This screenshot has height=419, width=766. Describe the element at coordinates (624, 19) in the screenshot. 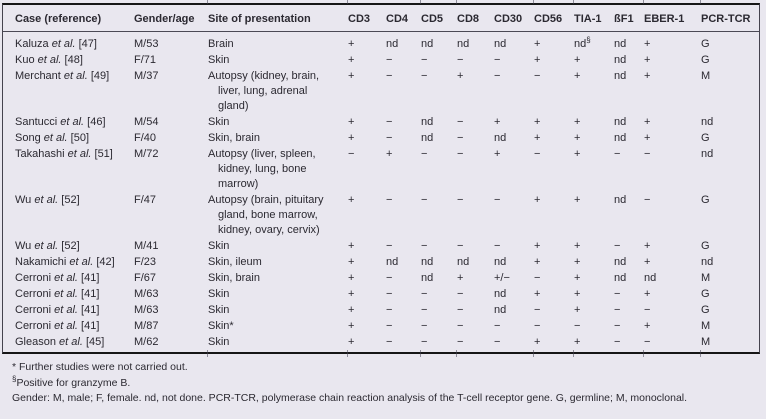

I see `col-header-bf1: ßF1` at that location.